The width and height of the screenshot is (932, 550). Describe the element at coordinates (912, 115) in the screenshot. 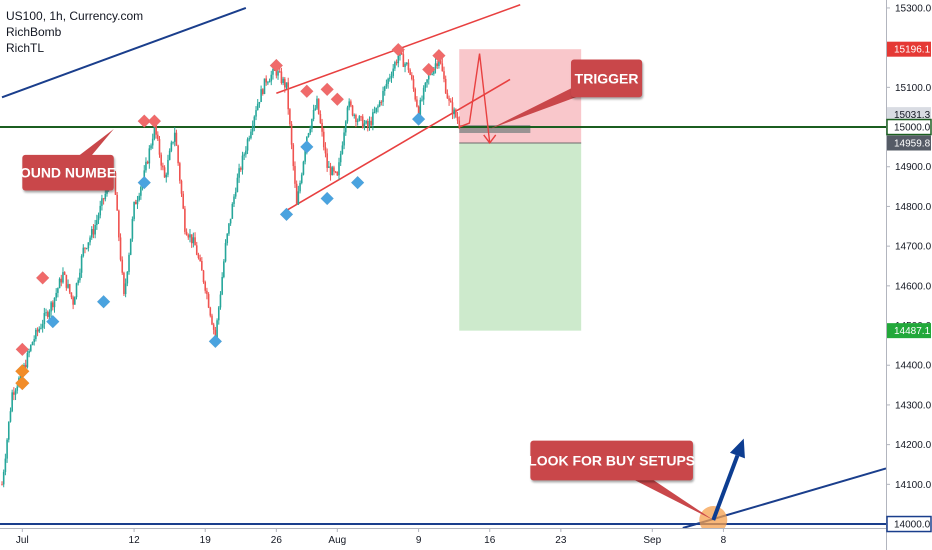

I see `price-tag-15031-3-label: 15031.3` at that location.